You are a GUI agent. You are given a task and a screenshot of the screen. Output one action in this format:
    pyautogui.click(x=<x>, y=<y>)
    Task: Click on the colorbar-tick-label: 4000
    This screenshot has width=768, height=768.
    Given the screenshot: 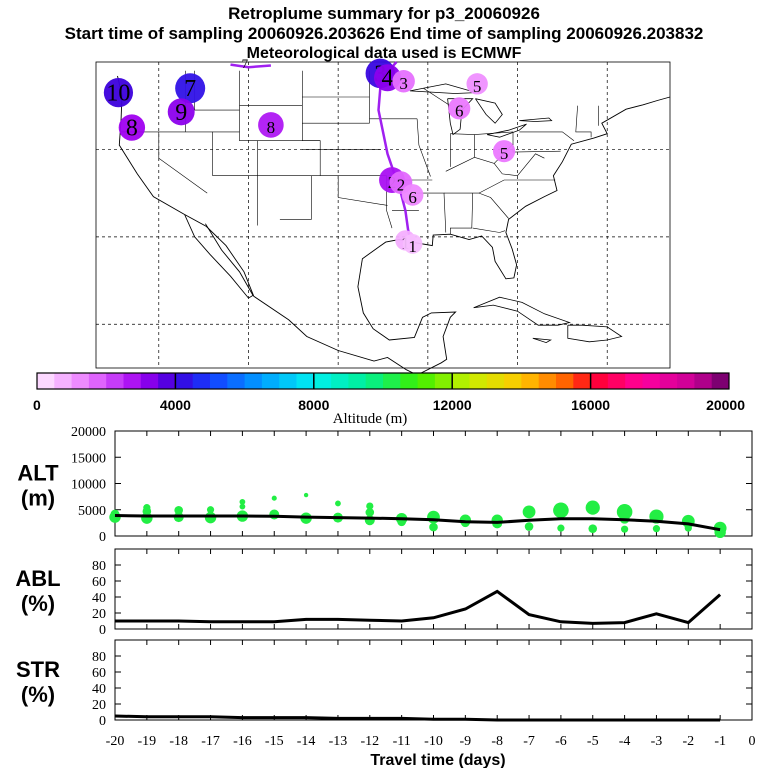 What is the action you would take?
    pyautogui.click(x=175, y=405)
    